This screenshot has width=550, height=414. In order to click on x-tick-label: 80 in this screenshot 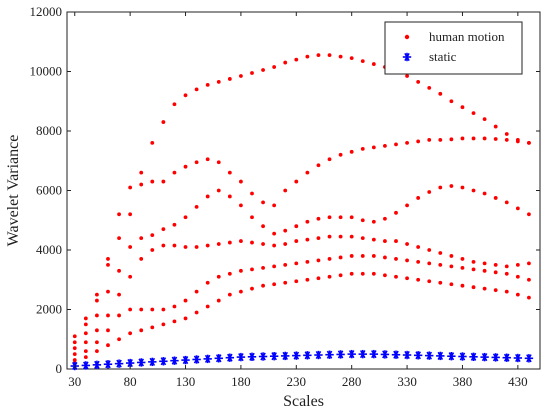, I will do `click(130, 381)`.